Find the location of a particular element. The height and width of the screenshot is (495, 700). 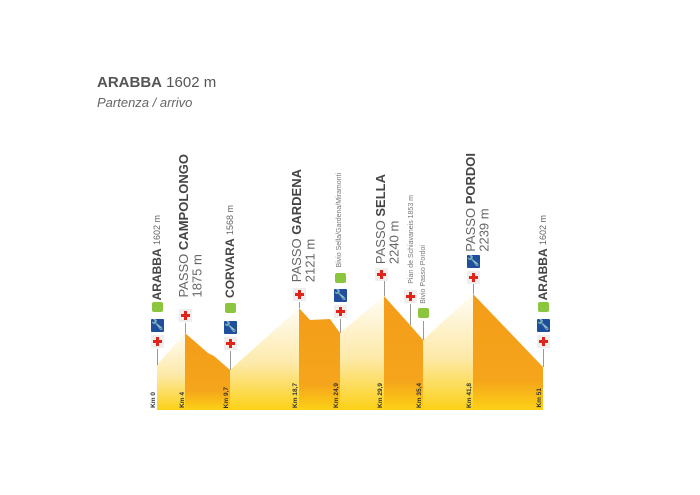

km-label: Km 51 is located at coordinates (539, 398).